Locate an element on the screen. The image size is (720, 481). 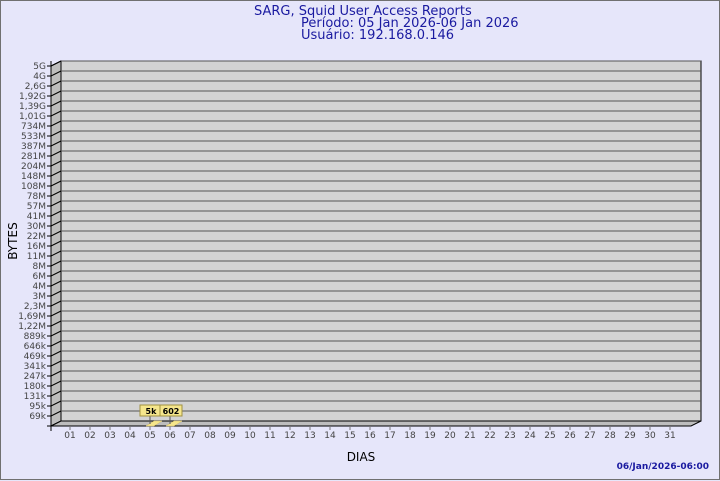
y-tick-label: 69k is located at coordinates (37, 417).